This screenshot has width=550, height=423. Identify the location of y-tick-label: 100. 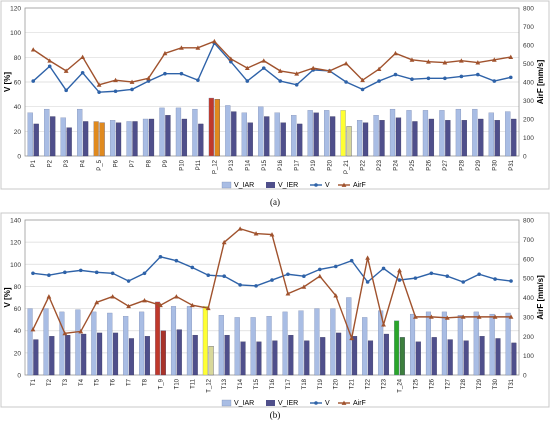
(15, 265).